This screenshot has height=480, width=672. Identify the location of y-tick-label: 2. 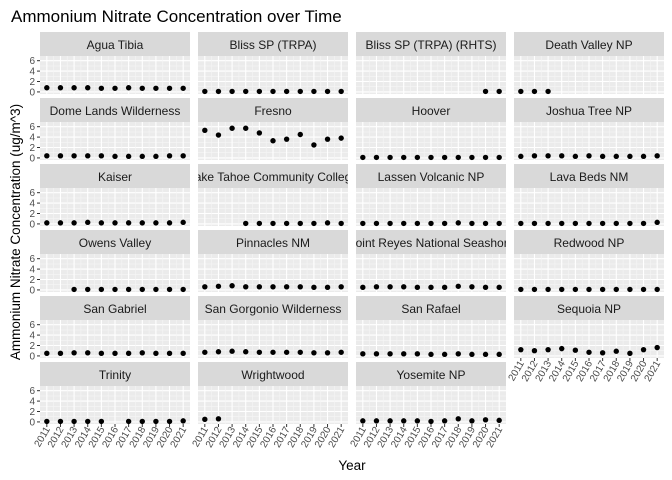
(32, 346).